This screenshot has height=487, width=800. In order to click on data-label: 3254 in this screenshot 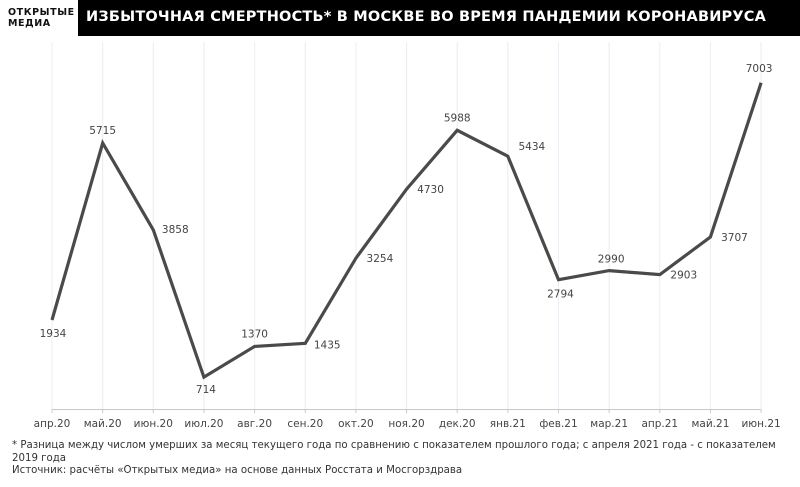, I will do `click(380, 259)`.